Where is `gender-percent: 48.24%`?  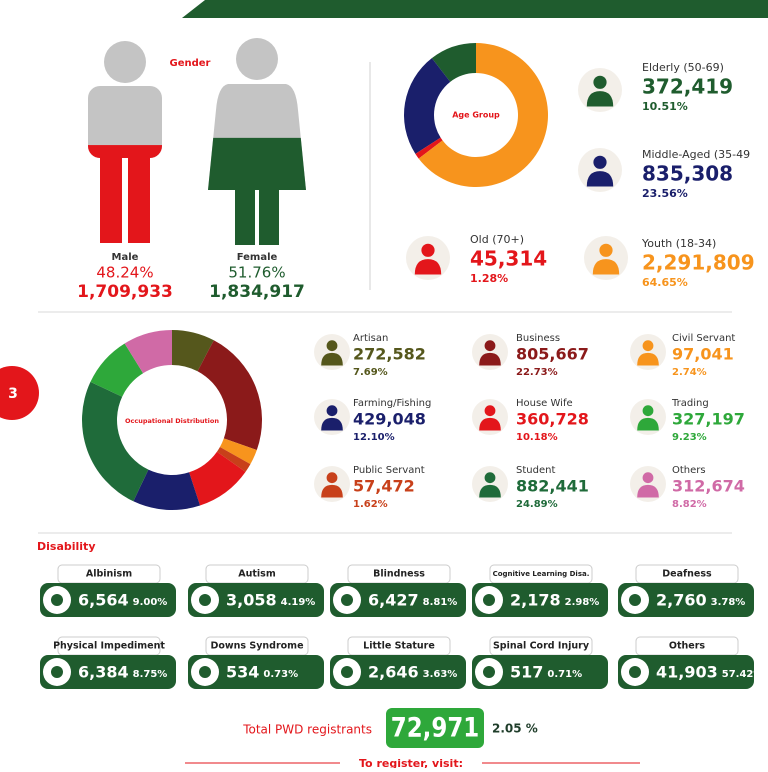 gender-percent: 48.24% is located at coordinates (124, 273).